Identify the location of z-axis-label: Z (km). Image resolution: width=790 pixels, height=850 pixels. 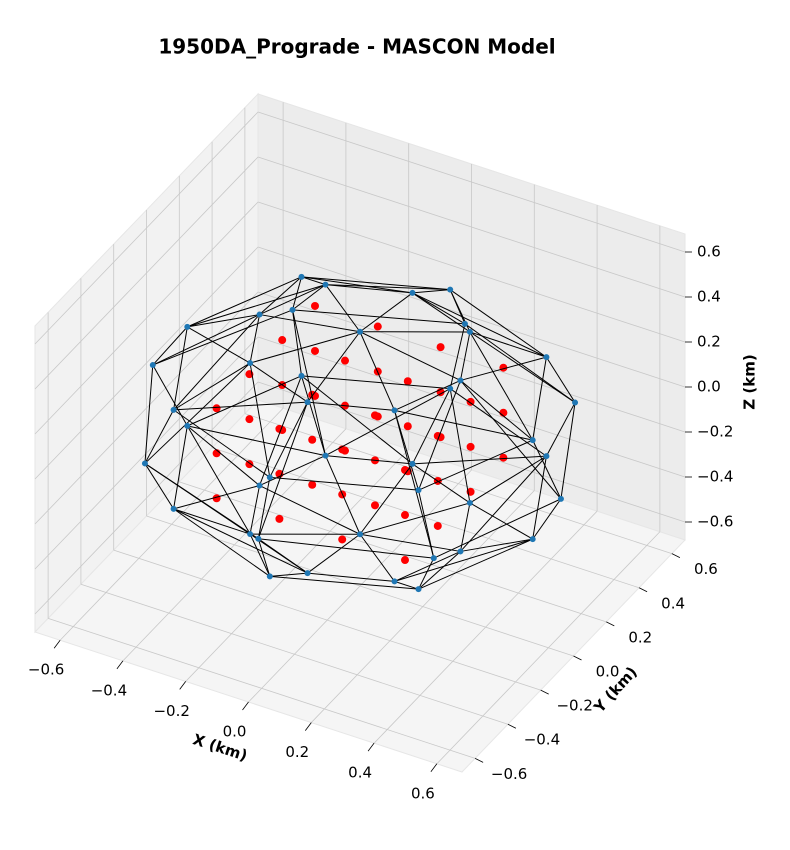
(750, 381).